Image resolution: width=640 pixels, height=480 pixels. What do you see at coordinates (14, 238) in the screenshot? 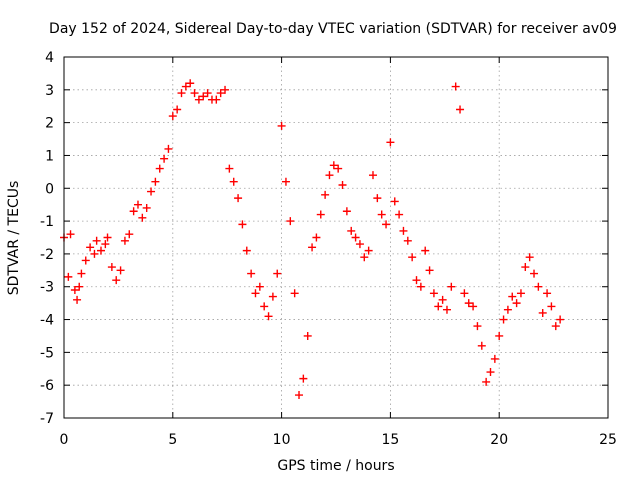
I see `y-axis-label: SDTVAR / TECUs` at bounding box center [14, 238].